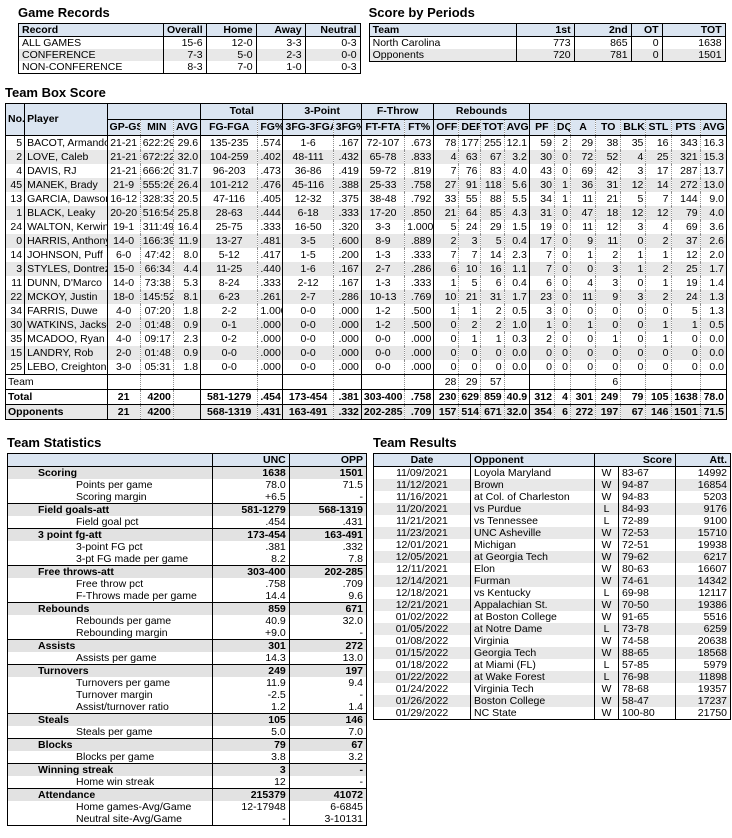  What do you see at coordinates (241, 111) in the screenshot?
I see `column-group-header: Total` at bounding box center [241, 111].